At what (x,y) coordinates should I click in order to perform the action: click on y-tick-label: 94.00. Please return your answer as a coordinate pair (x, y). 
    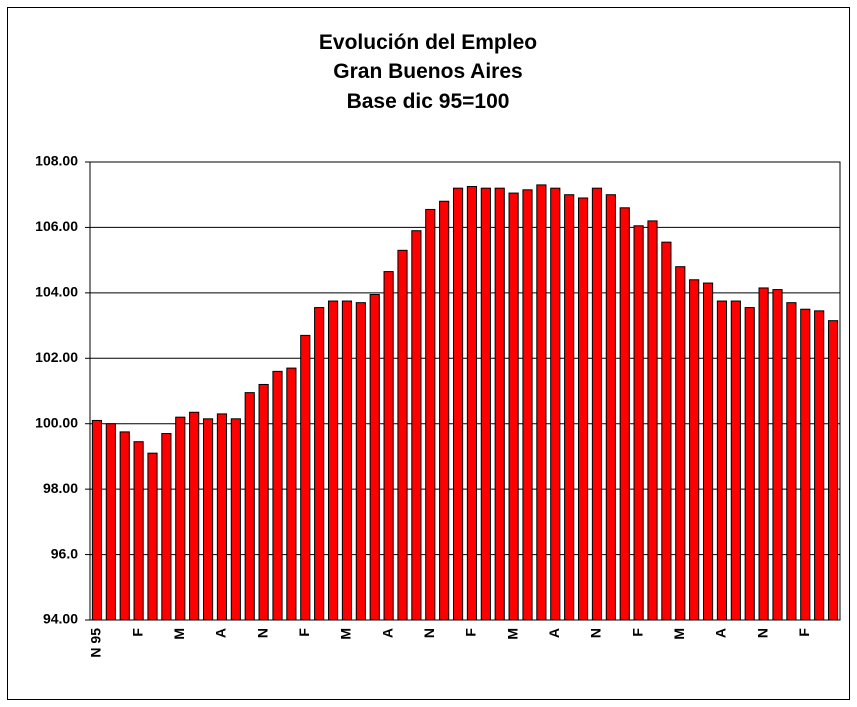
    Looking at the image, I should click on (60, 619).